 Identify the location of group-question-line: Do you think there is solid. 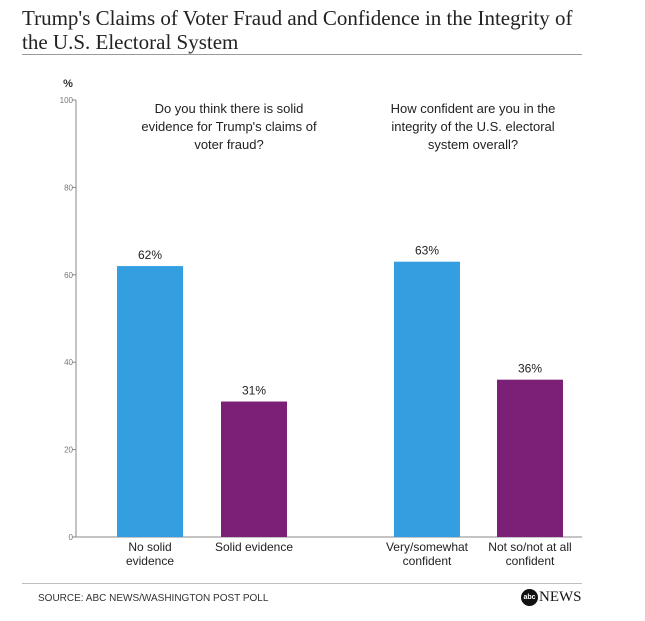
(229, 108).